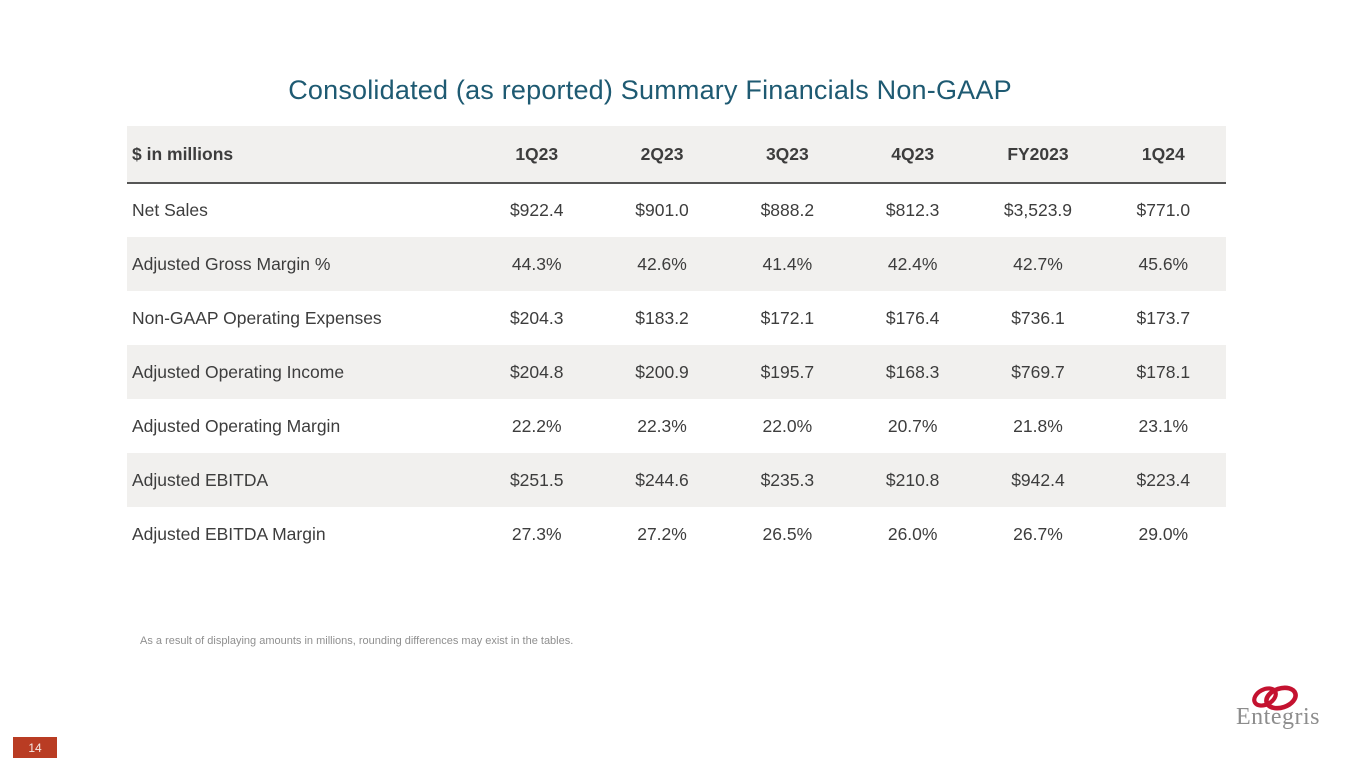  Describe the element at coordinates (1278, 717) in the screenshot. I see `entegris-wordmark: Entegris` at that location.